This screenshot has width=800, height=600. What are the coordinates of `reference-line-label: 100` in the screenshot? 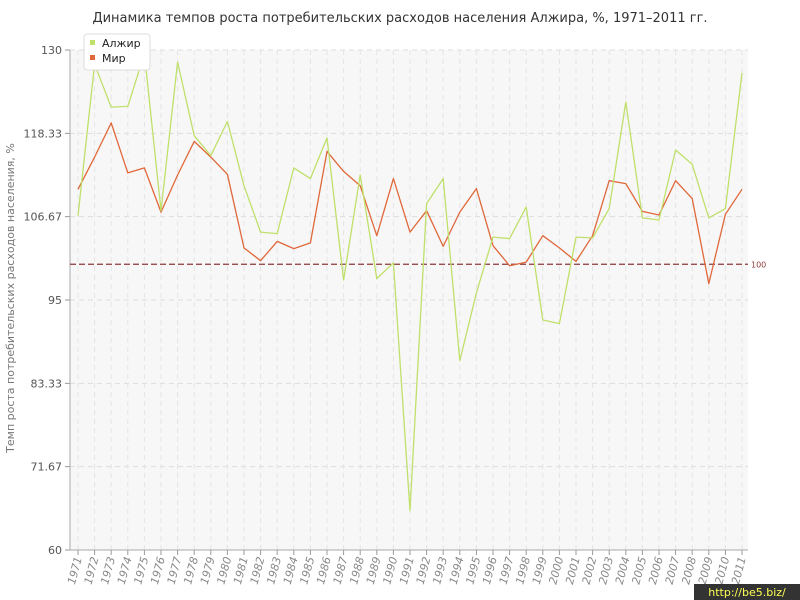 It's located at (758, 264).